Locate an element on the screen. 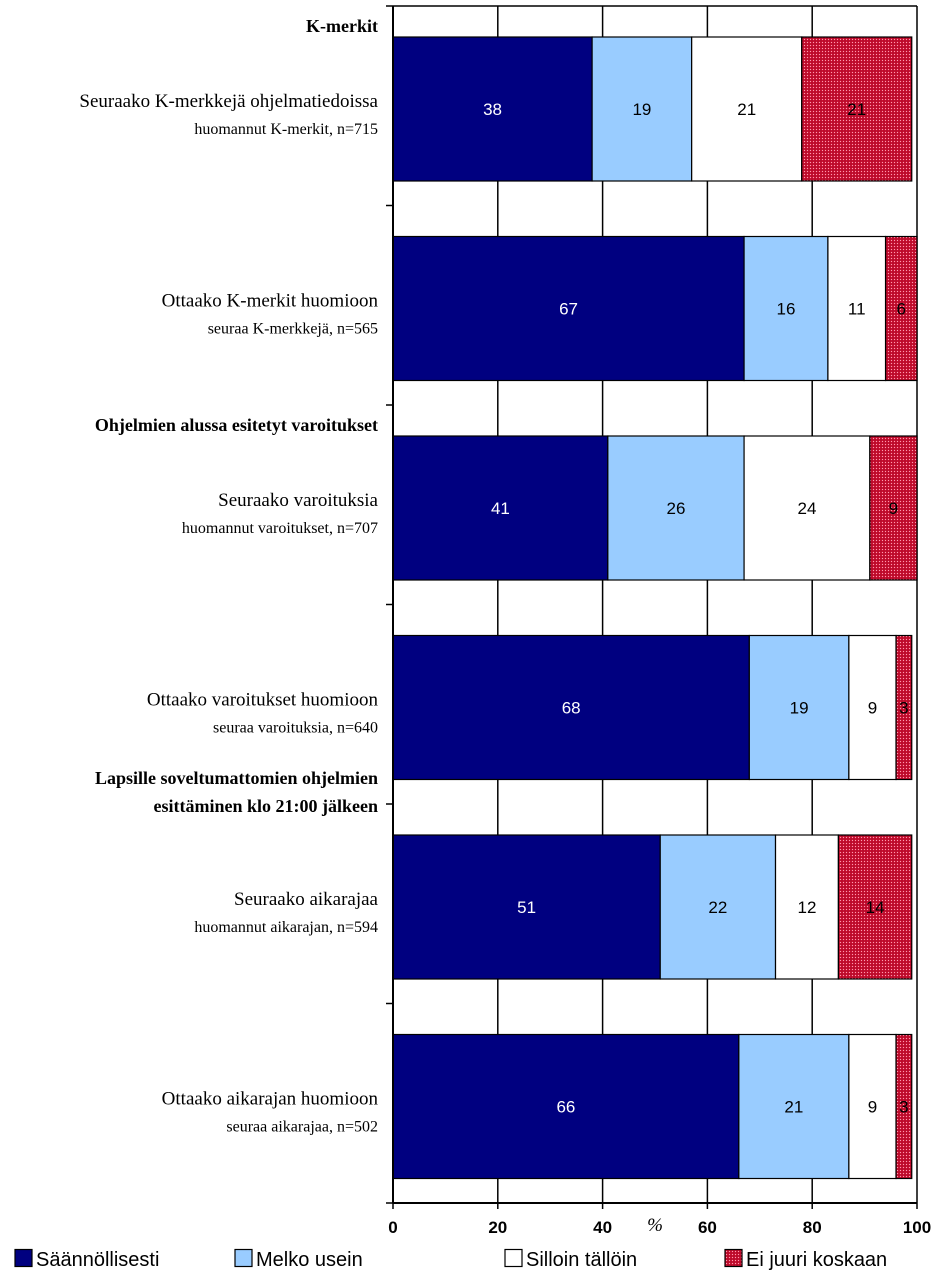 This screenshot has height=1281, width=938. data-label: 67 is located at coordinates (568, 309).